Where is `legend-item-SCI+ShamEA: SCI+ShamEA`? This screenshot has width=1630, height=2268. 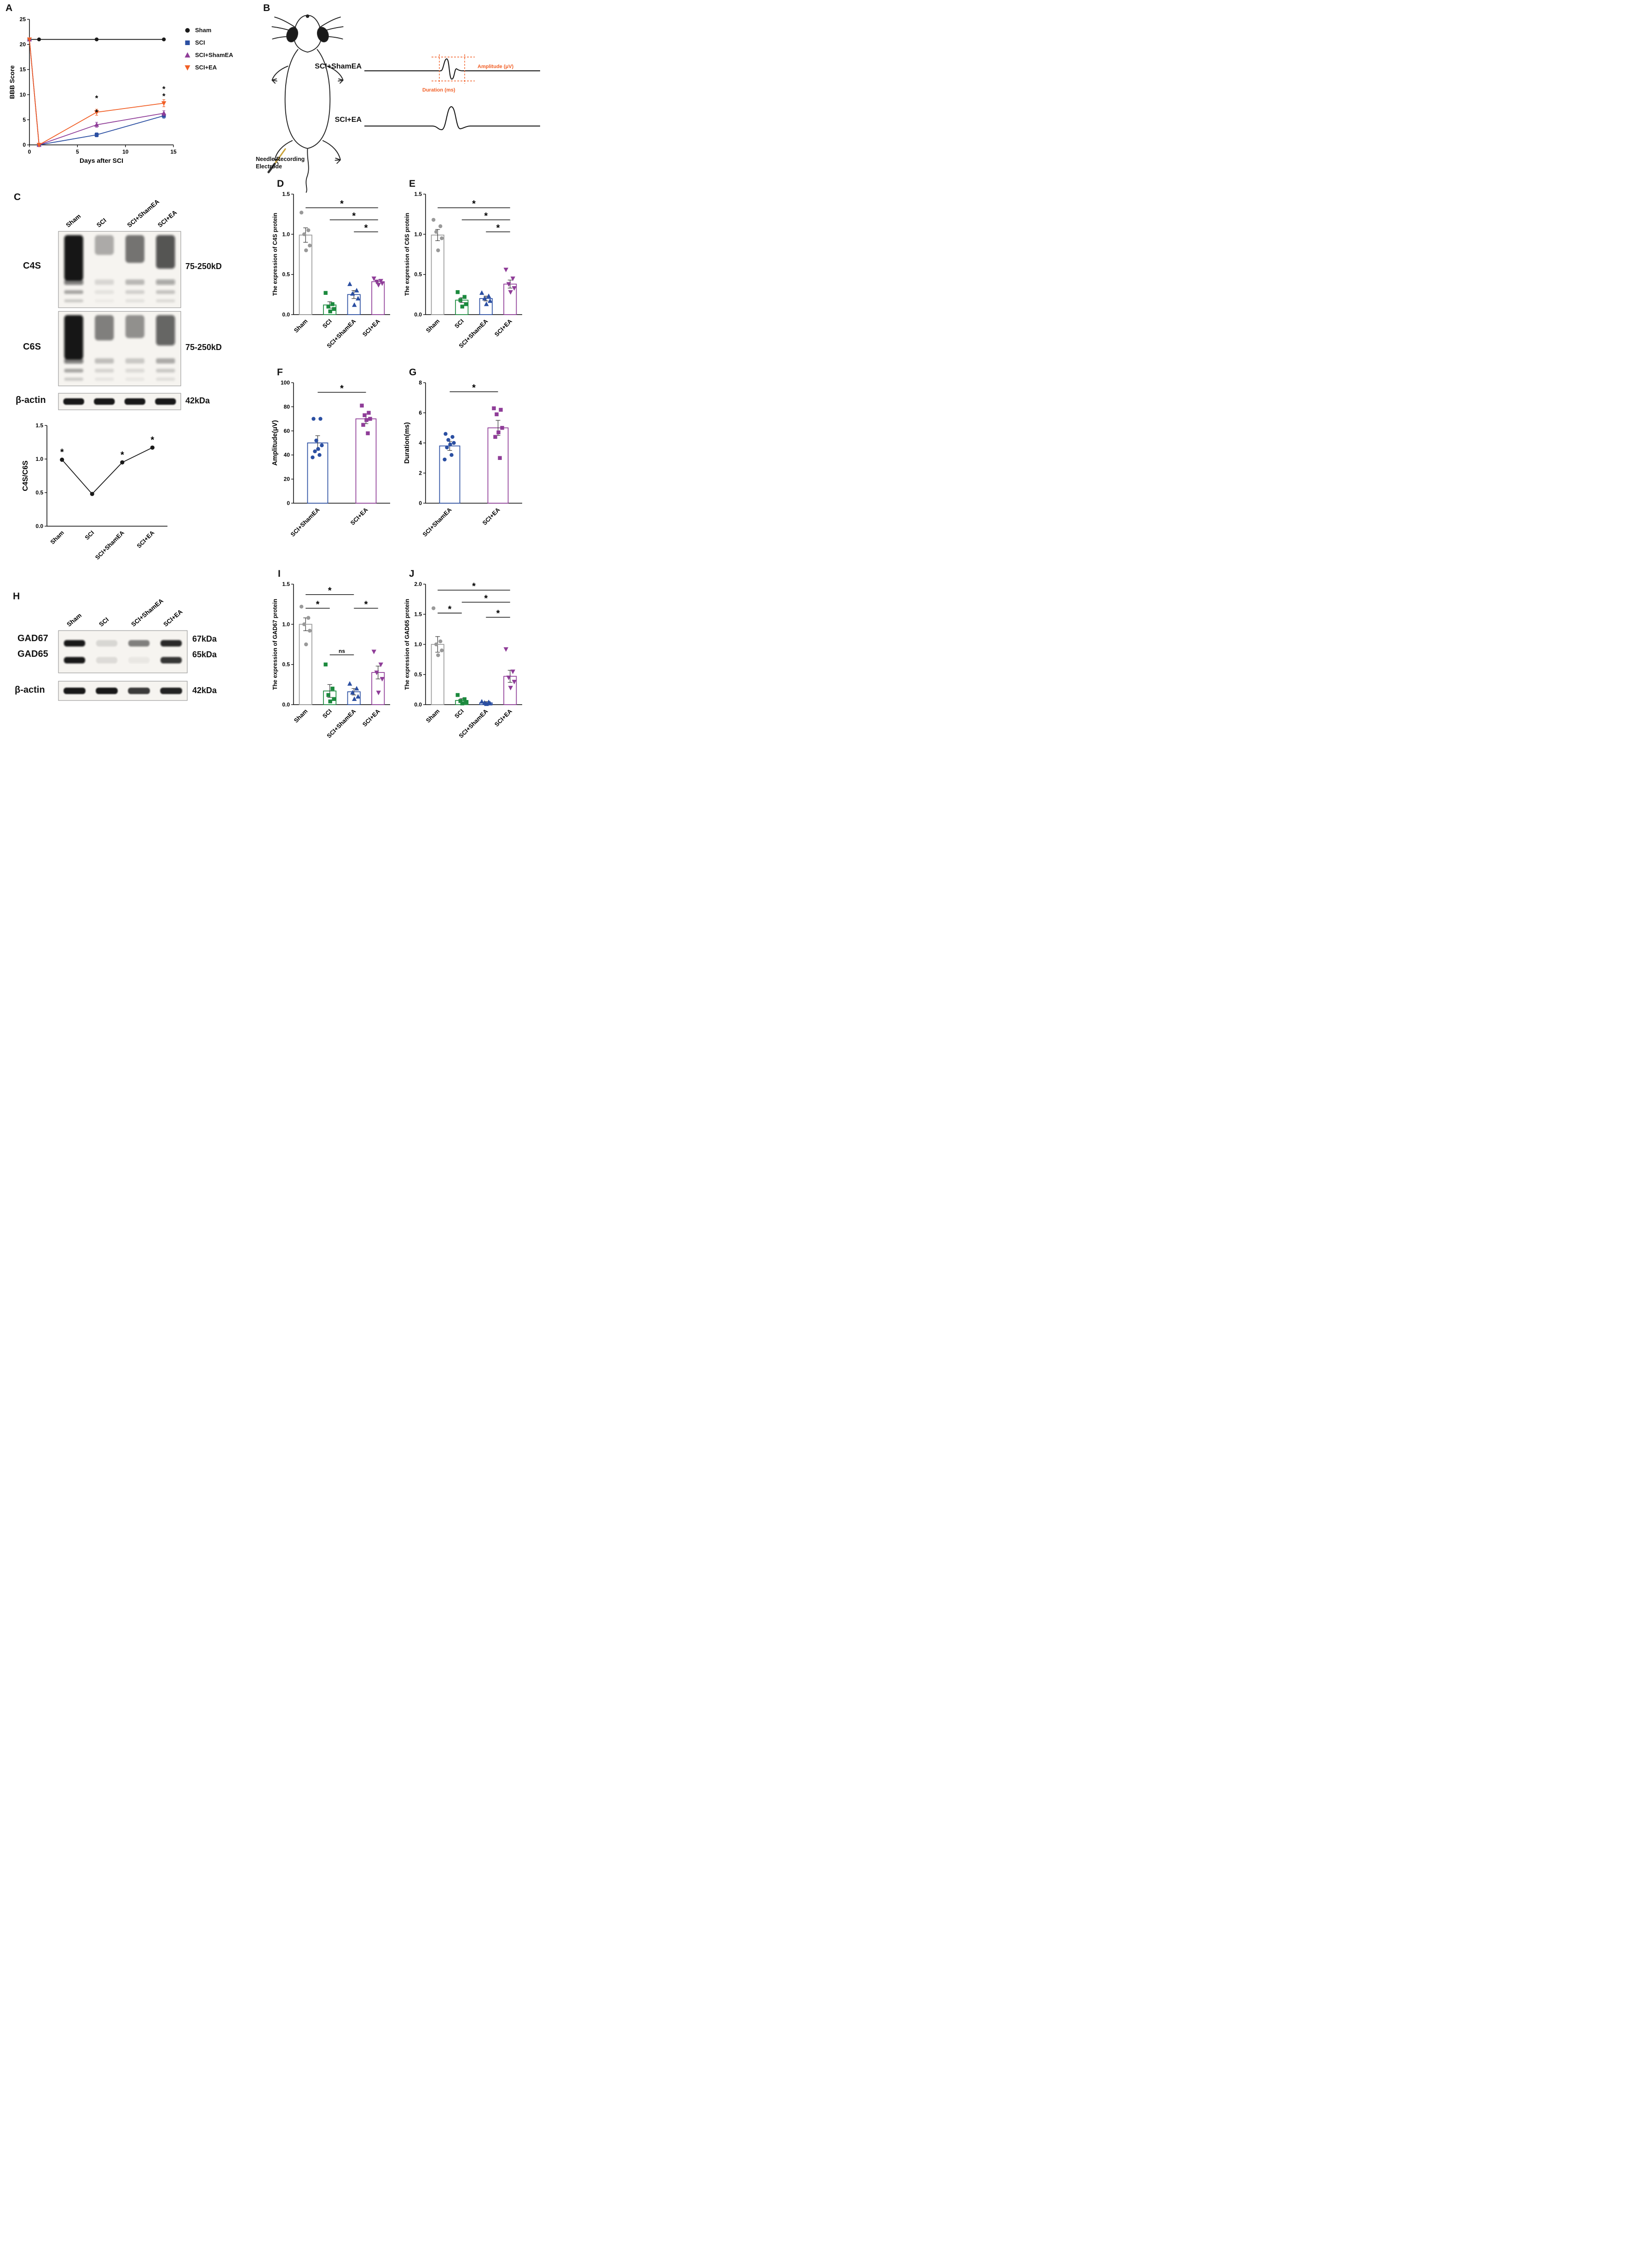 legend-item-SCI+ShamEA: SCI+ShamEA is located at coordinates (208, 55).